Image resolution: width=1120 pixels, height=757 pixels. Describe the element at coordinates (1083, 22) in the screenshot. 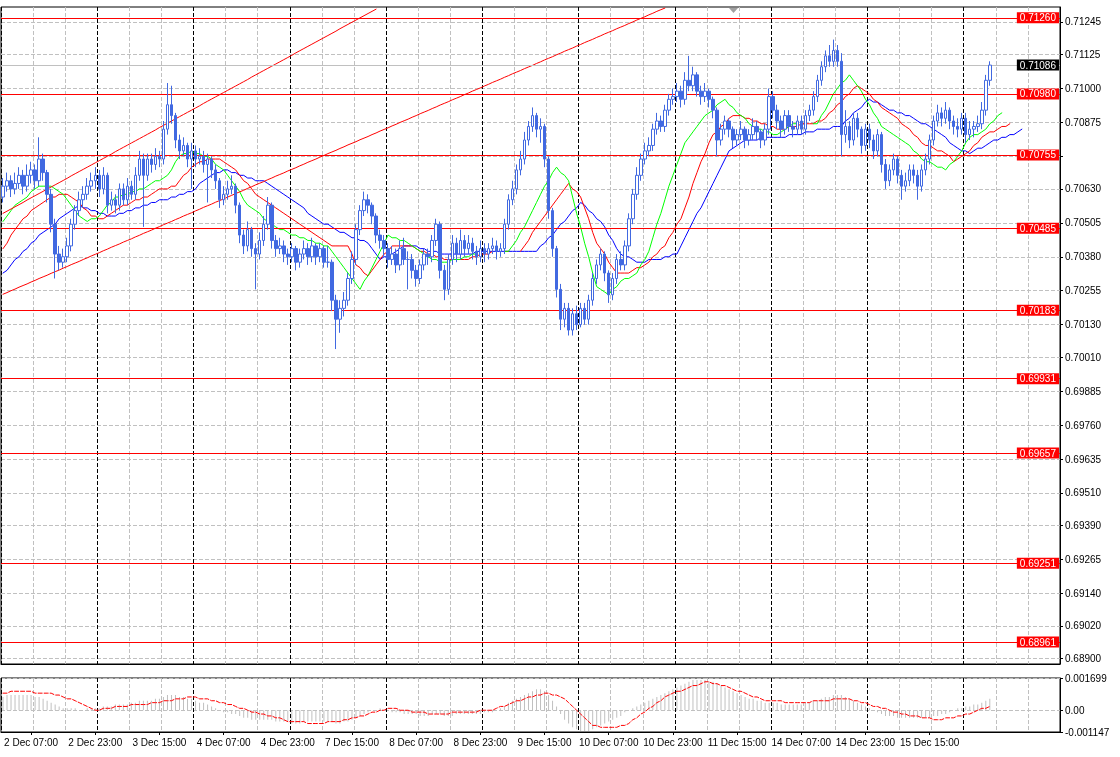

I see `y-tick-label: 0.71245` at that location.